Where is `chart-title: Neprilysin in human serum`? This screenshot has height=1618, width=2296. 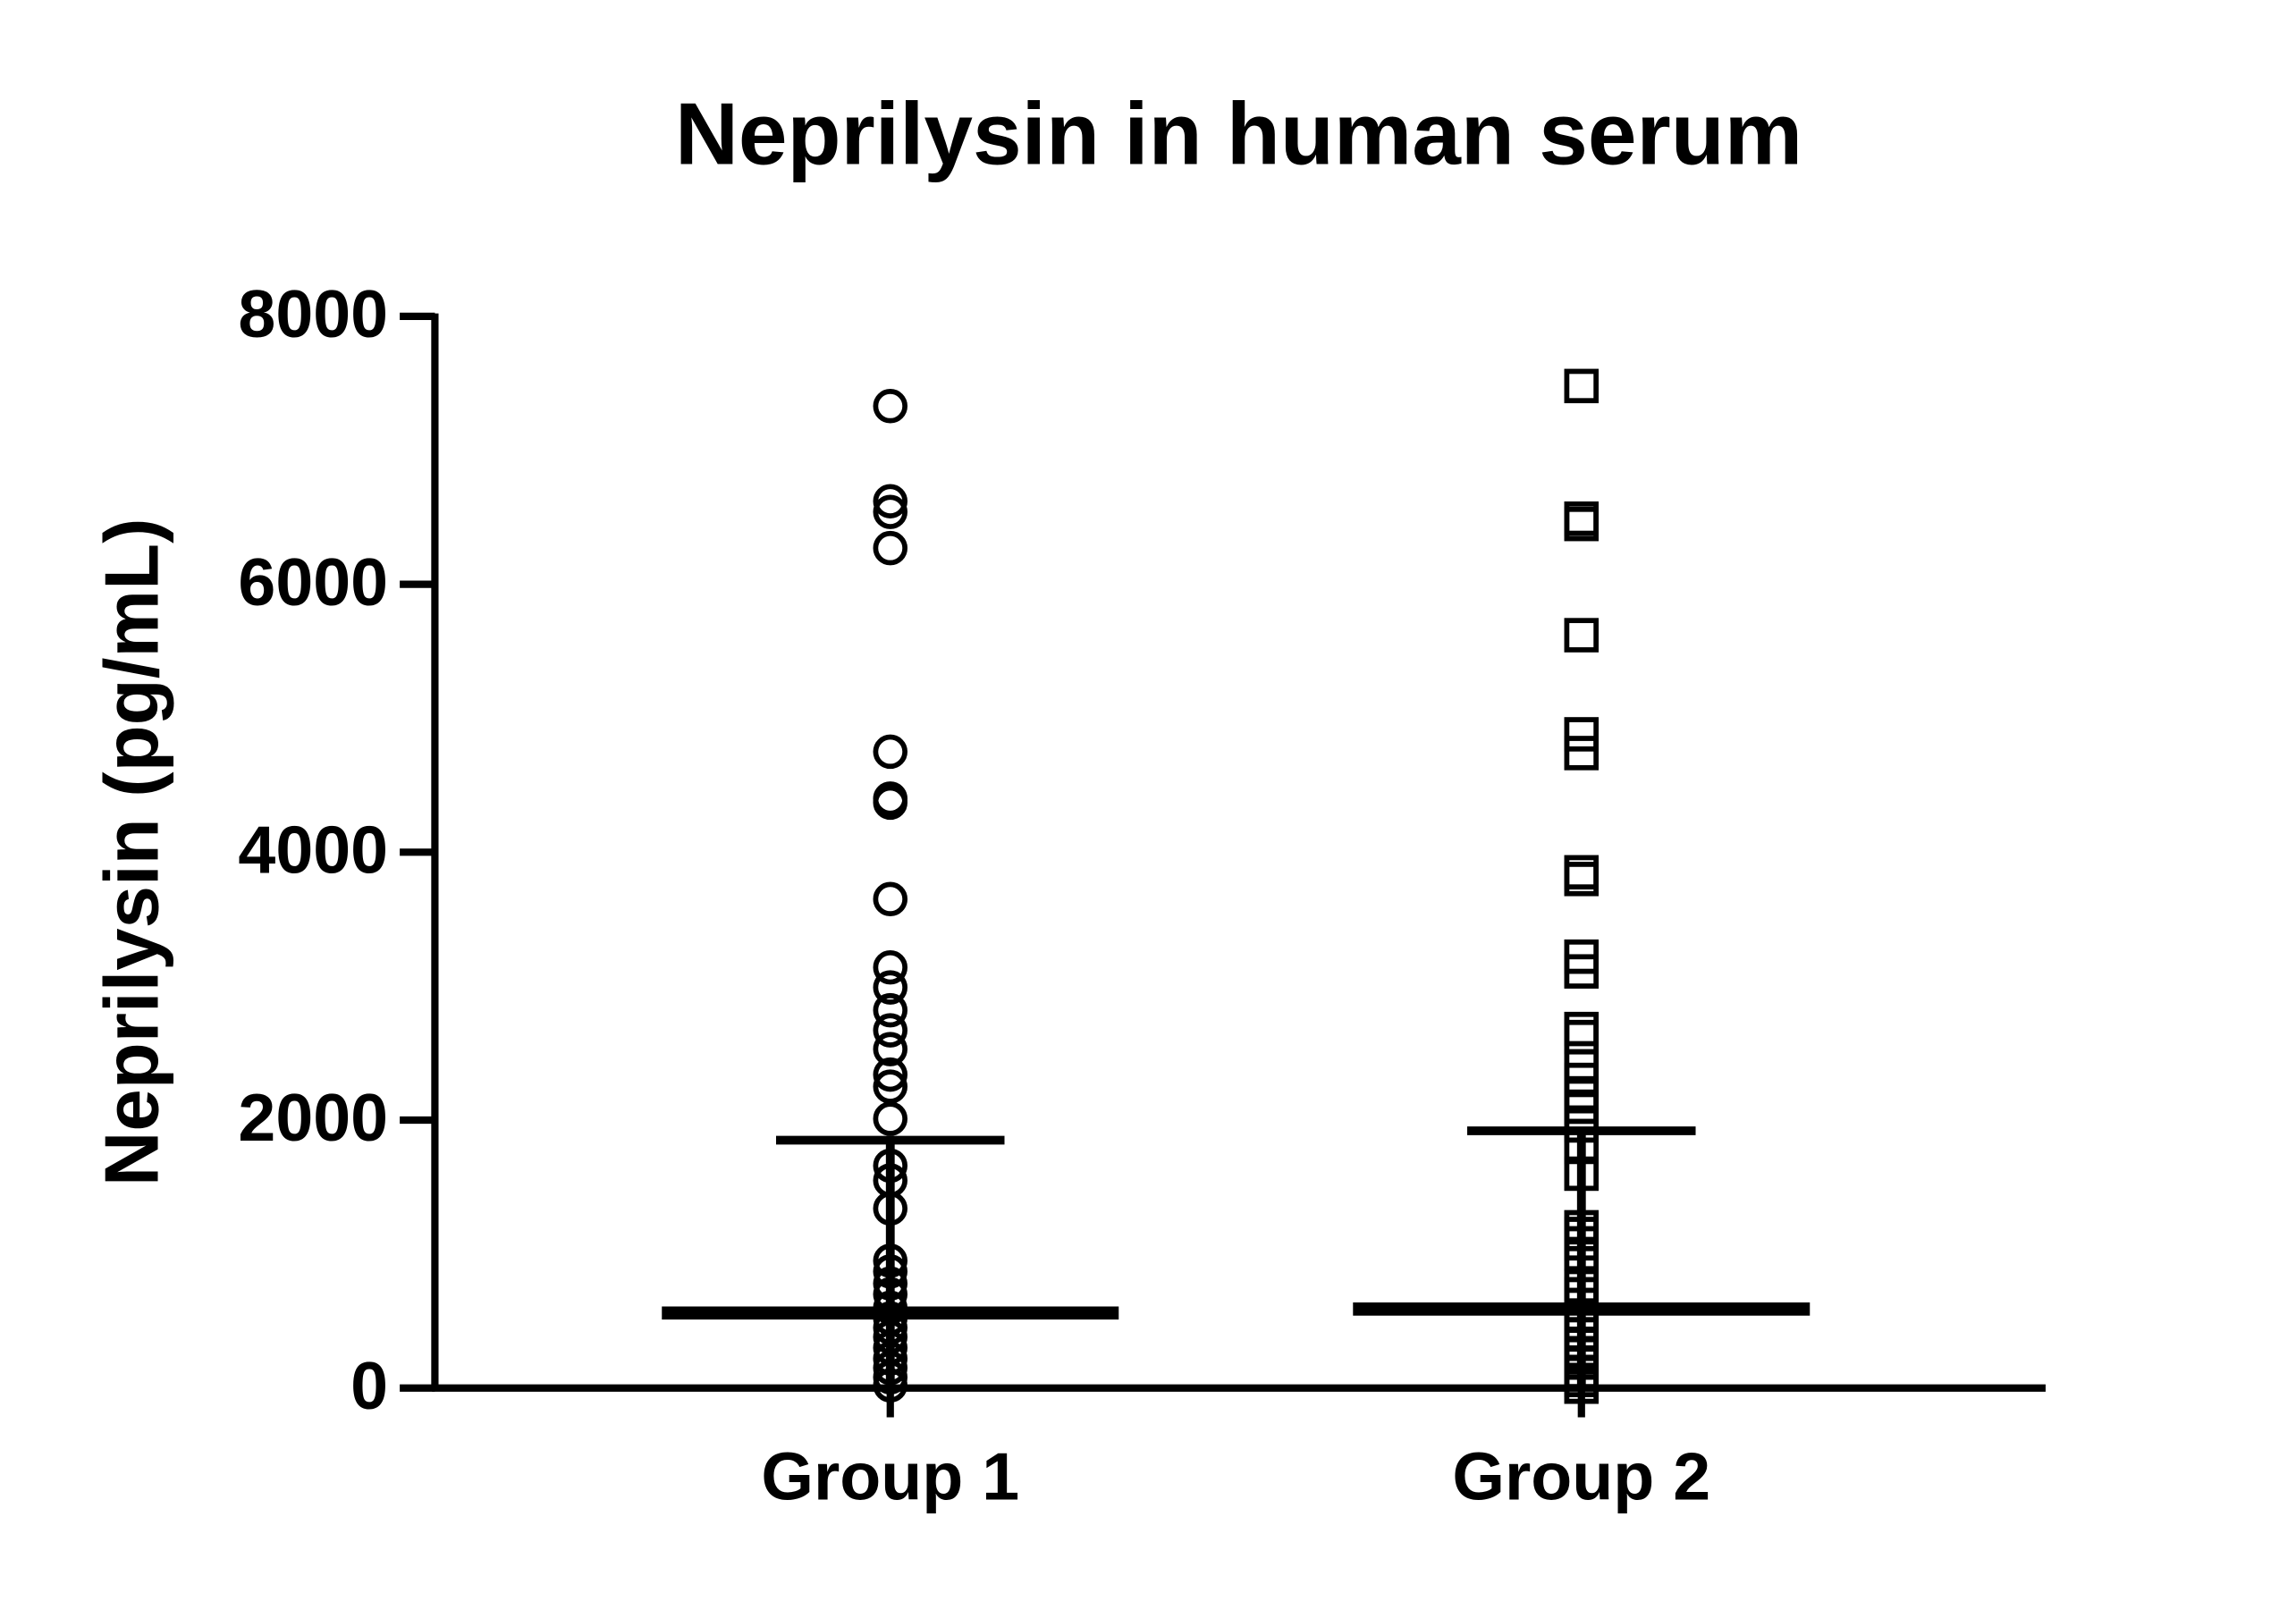
chart-title: Neprilysin in human serum is located at coordinates (1238, 133).